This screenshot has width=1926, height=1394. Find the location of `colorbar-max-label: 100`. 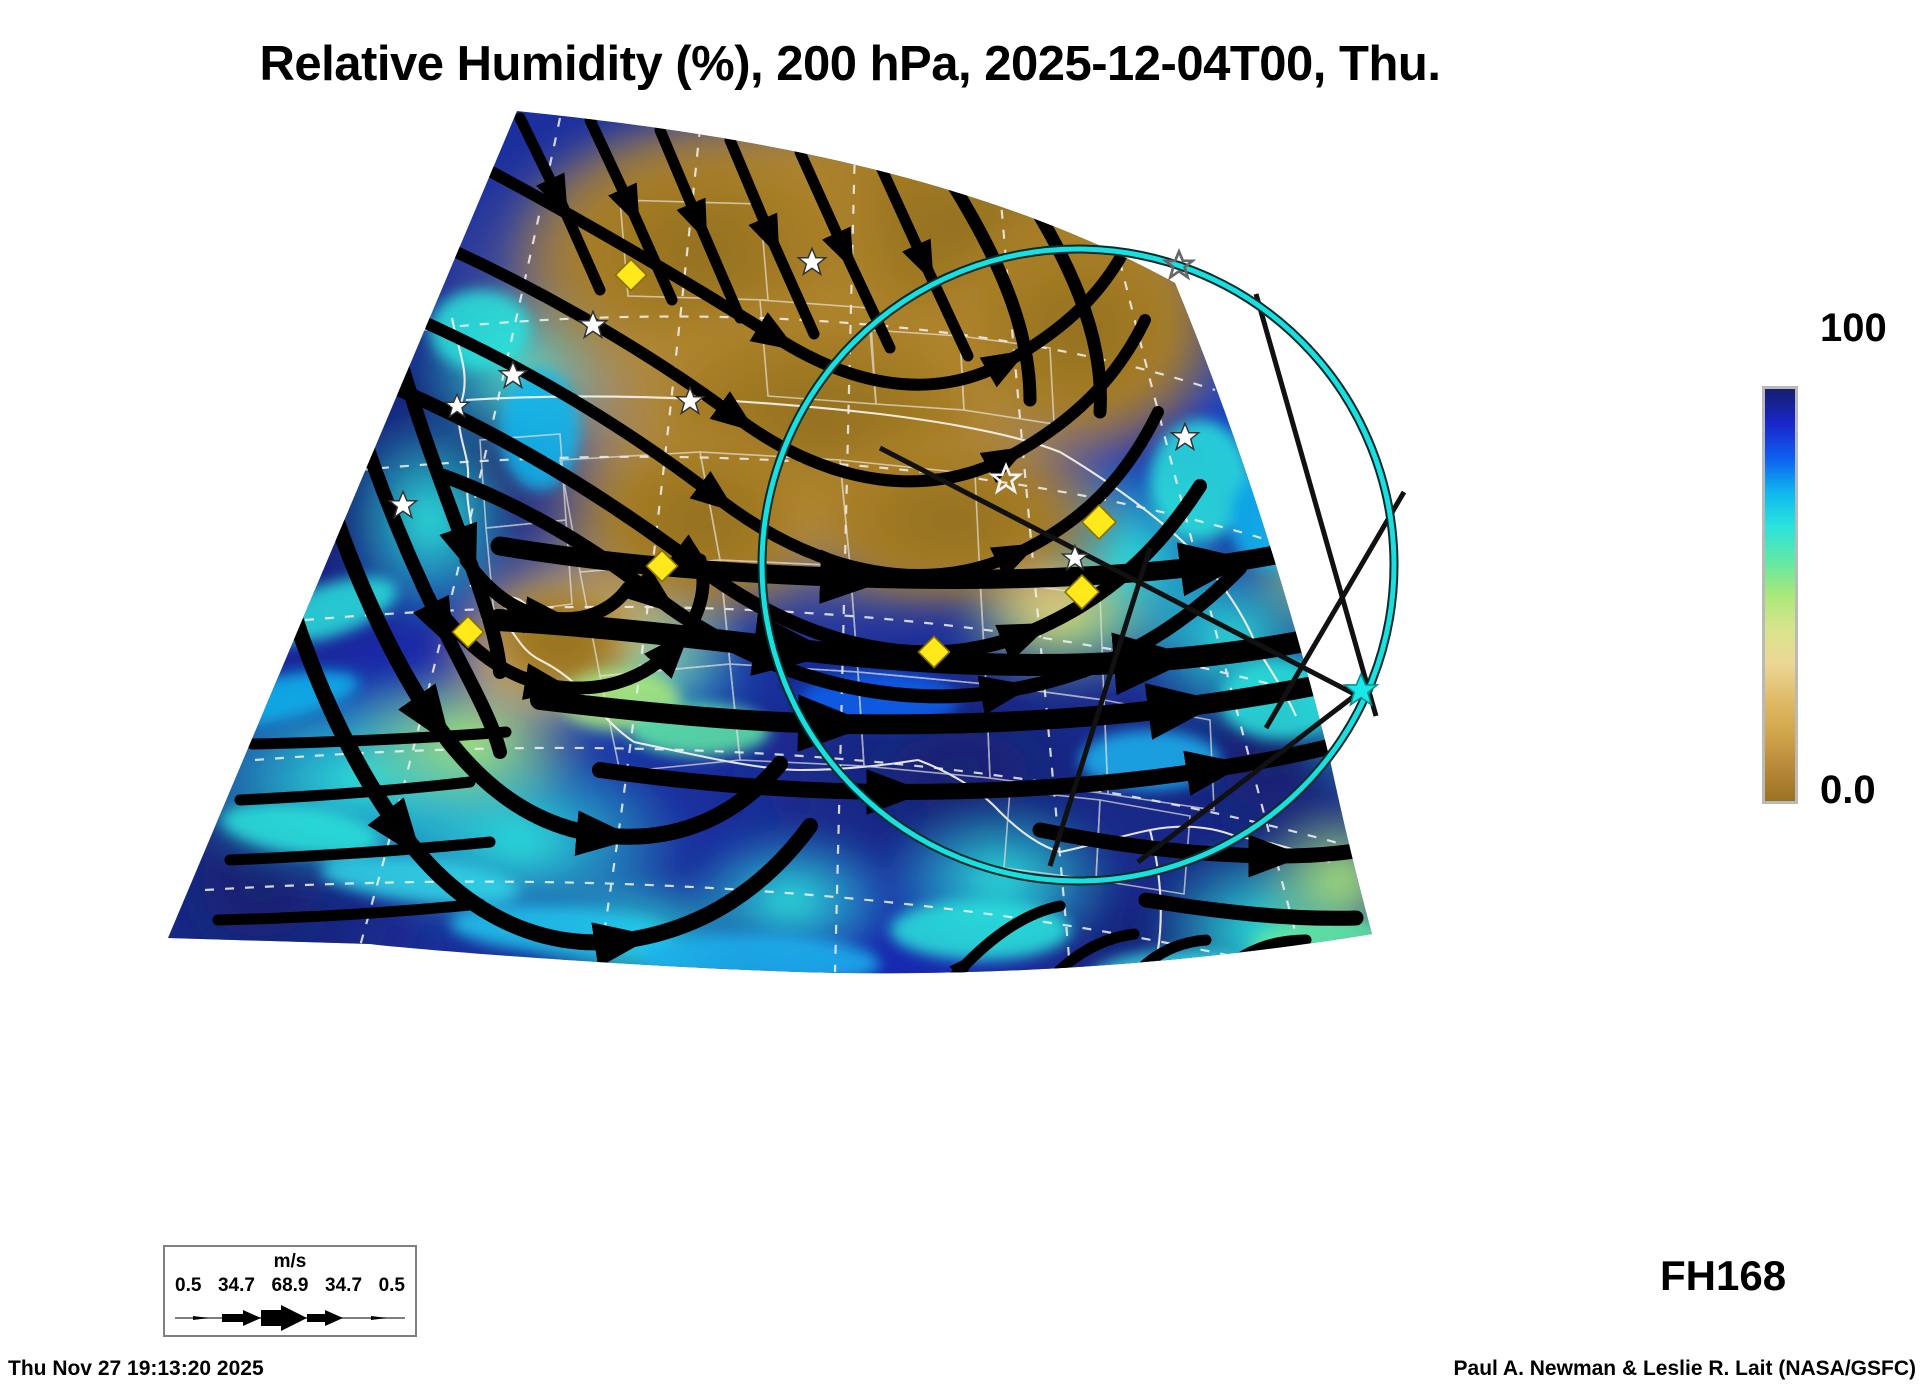

colorbar-max-label: 100 is located at coordinates (1853, 328).